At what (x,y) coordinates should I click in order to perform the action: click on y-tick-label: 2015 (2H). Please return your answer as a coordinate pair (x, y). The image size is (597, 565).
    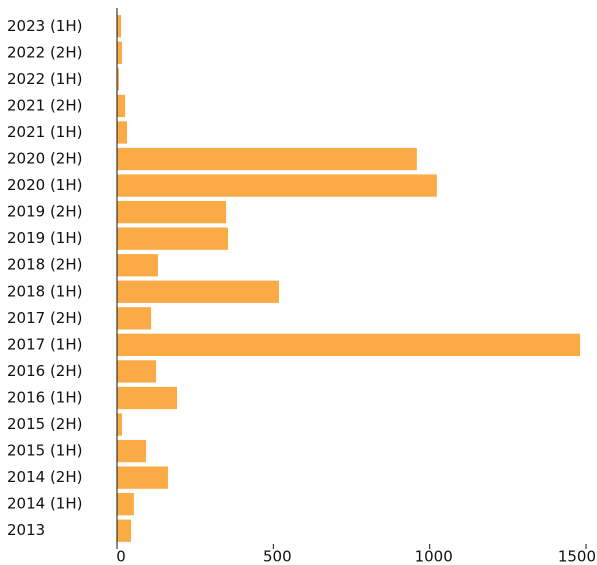
    Looking at the image, I should click on (44, 424).